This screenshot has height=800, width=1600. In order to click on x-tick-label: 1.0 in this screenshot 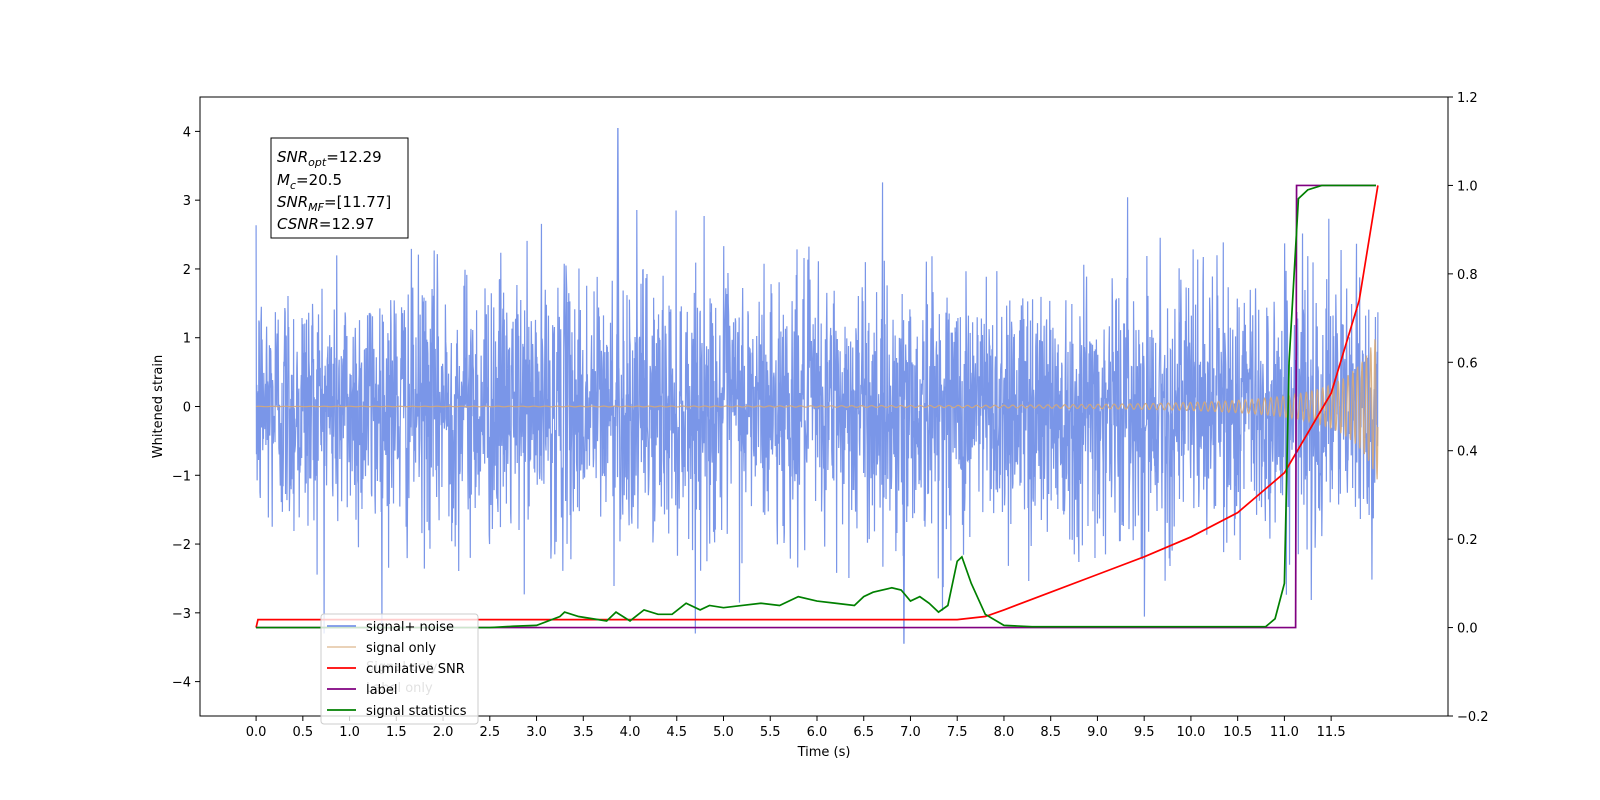, I will do `click(349, 732)`.